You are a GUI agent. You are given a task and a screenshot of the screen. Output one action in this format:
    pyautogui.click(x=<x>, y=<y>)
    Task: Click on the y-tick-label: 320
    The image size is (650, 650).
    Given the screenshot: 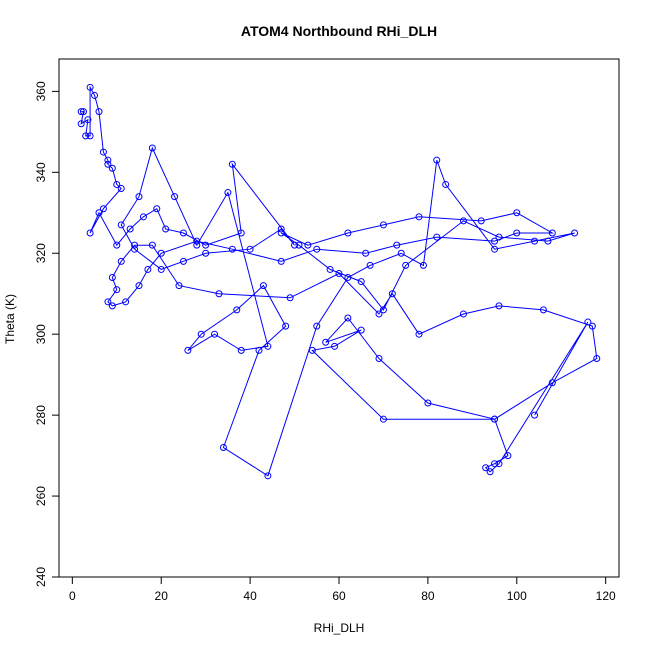 What is the action you would take?
    pyautogui.click(x=41, y=253)
    